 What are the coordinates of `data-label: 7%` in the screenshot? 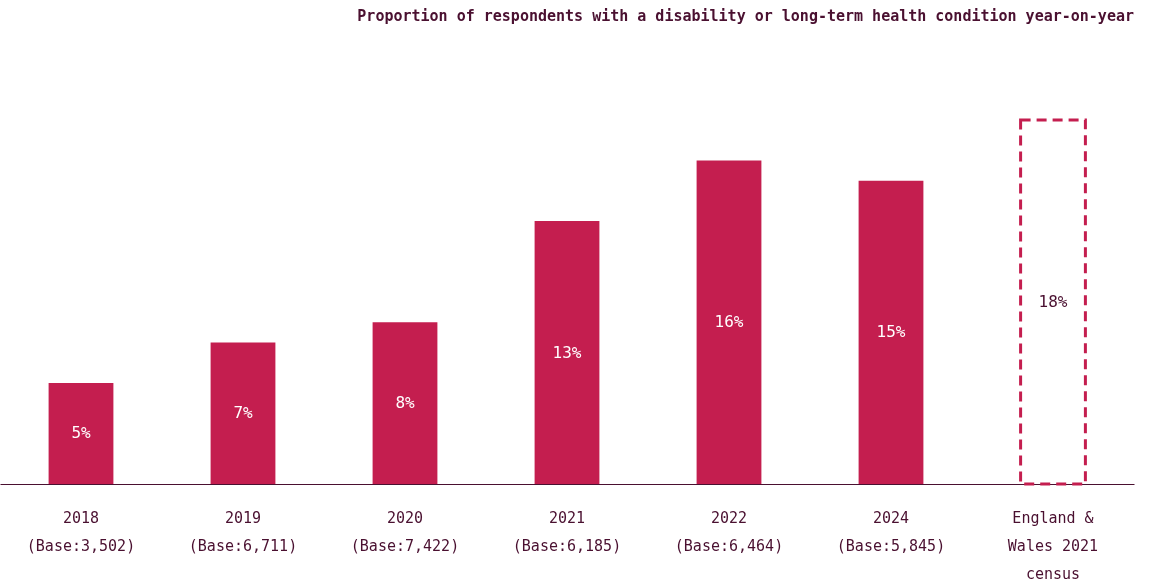 It's located at (243, 413).